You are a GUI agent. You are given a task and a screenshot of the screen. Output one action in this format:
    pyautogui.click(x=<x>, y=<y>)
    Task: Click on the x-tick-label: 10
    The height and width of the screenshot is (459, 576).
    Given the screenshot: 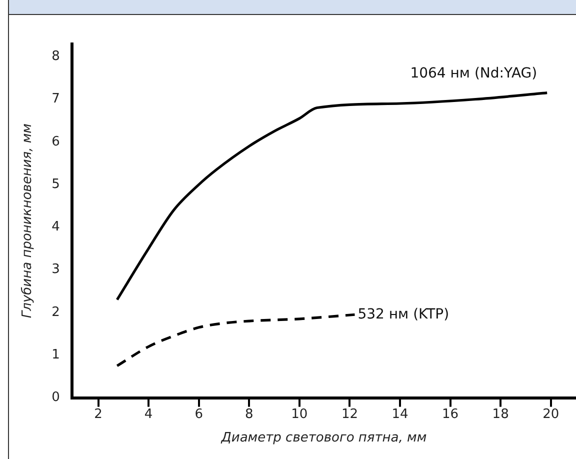 What is the action you would take?
    pyautogui.click(x=299, y=414)
    